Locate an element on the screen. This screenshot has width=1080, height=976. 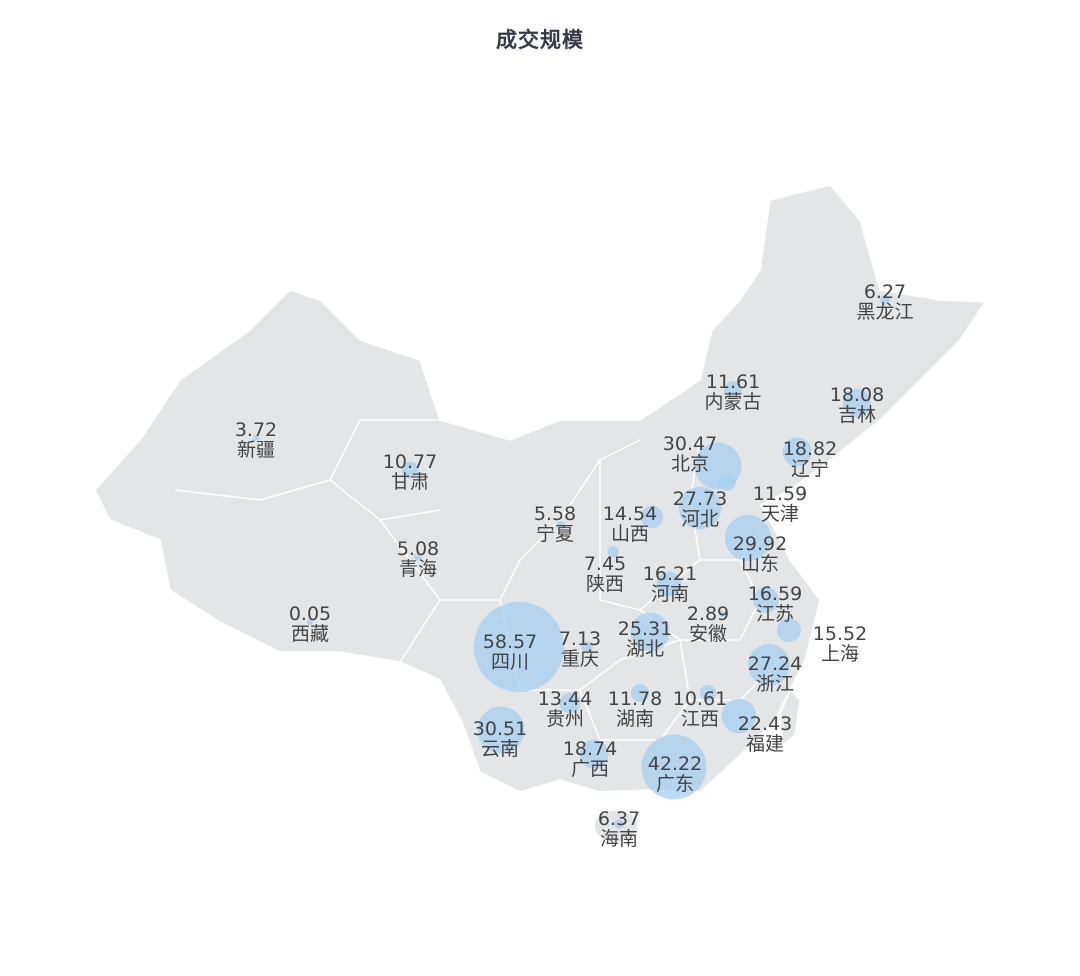
value-label: 5.08 is located at coordinates (418, 549).